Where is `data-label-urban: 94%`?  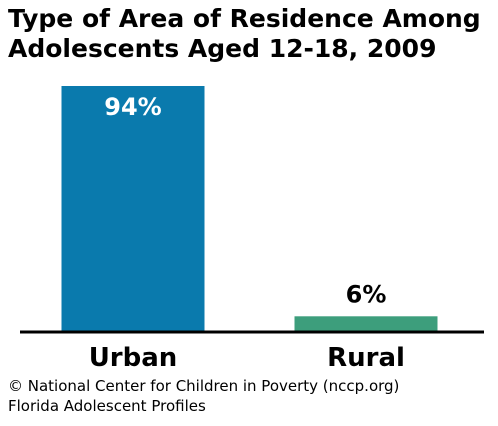
data-label-urban: 94% is located at coordinates (132, 107).